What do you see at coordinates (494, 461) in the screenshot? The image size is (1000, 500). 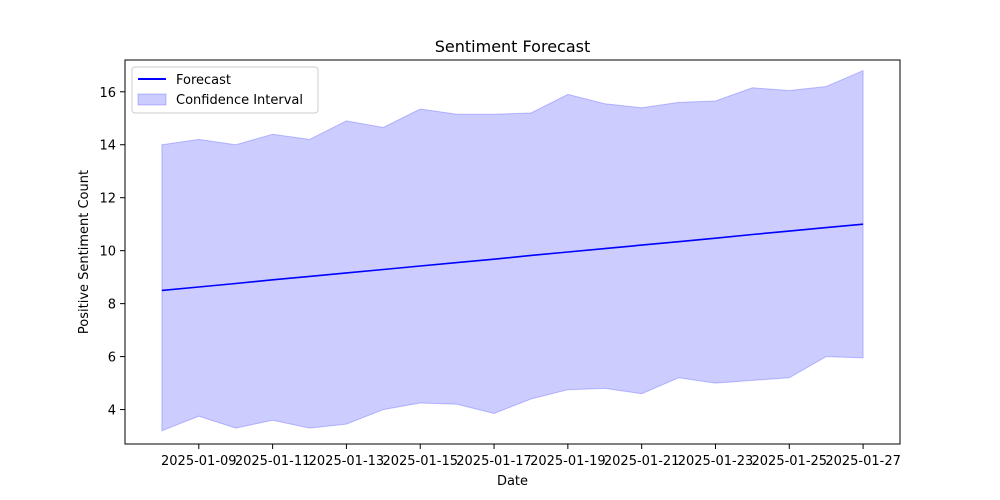 I see `x-tick-label: 2025-01-17` at bounding box center [494, 461].